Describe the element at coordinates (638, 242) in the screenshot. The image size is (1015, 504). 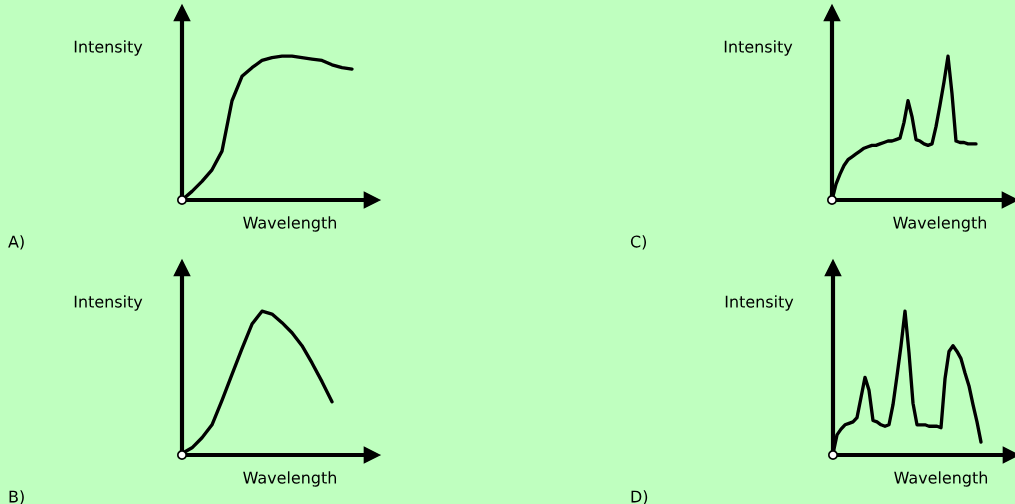
I see `text: C)` at that location.